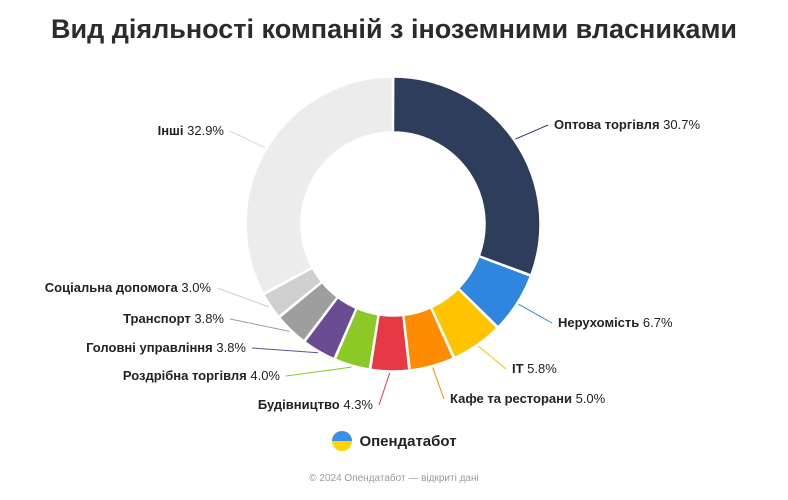 The height and width of the screenshot is (500, 788). What do you see at coordinates (528, 398) in the screenshot?
I see `slice-label-3: Кафе та ресторани 5.0%` at bounding box center [528, 398].